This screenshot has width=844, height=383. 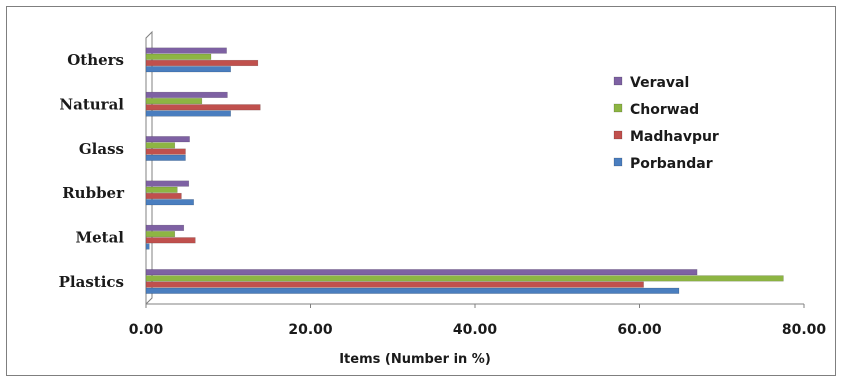 What do you see at coordinates (618, 135) in the screenshot?
I see `legend-swatch-madhavpur` at bounding box center [618, 135].